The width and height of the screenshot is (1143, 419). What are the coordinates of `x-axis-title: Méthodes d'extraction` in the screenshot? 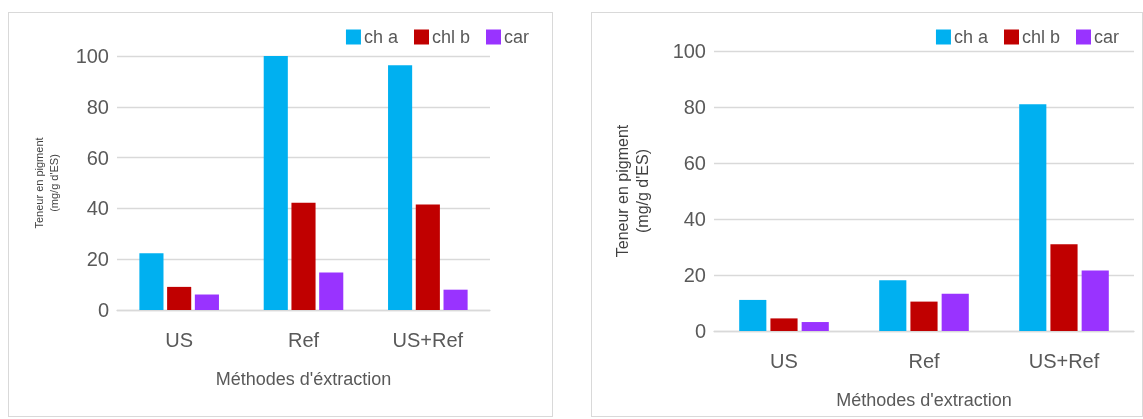 It's located at (924, 400).